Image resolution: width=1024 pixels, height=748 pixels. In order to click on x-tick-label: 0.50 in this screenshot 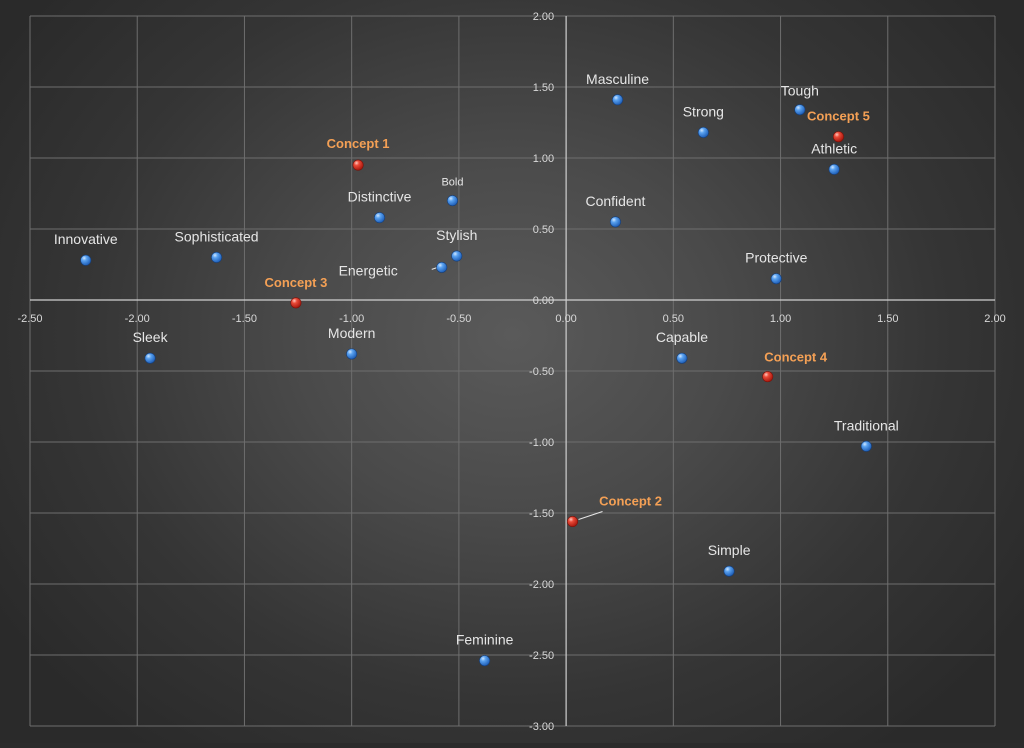, I will do `click(673, 319)`.